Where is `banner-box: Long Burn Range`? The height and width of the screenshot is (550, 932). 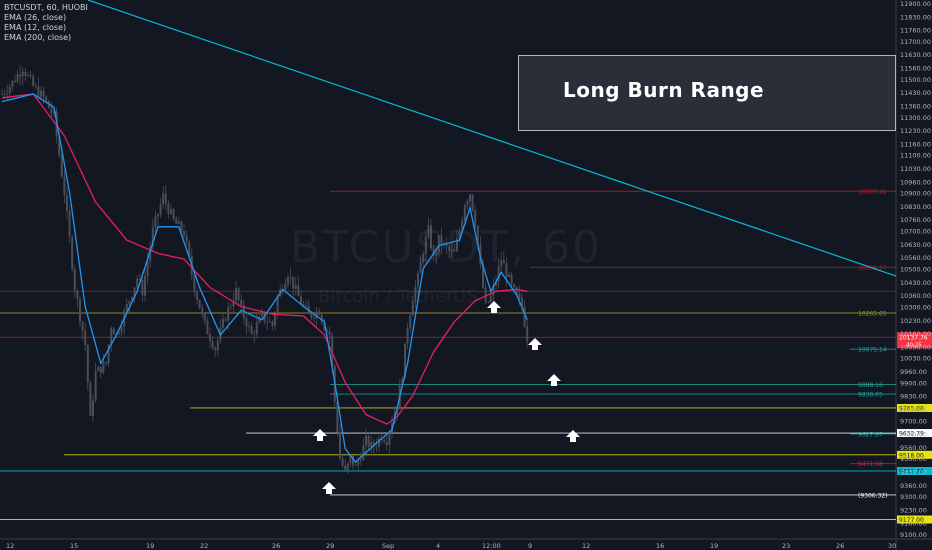 banner-box: Long Burn Range is located at coordinates (707, 93).